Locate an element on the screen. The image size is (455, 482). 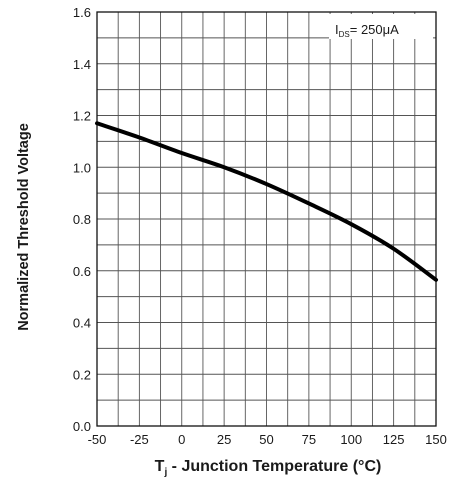
x-axis-title-rest: - Junction Temperature (°C) is located at coordinates (274, 466).